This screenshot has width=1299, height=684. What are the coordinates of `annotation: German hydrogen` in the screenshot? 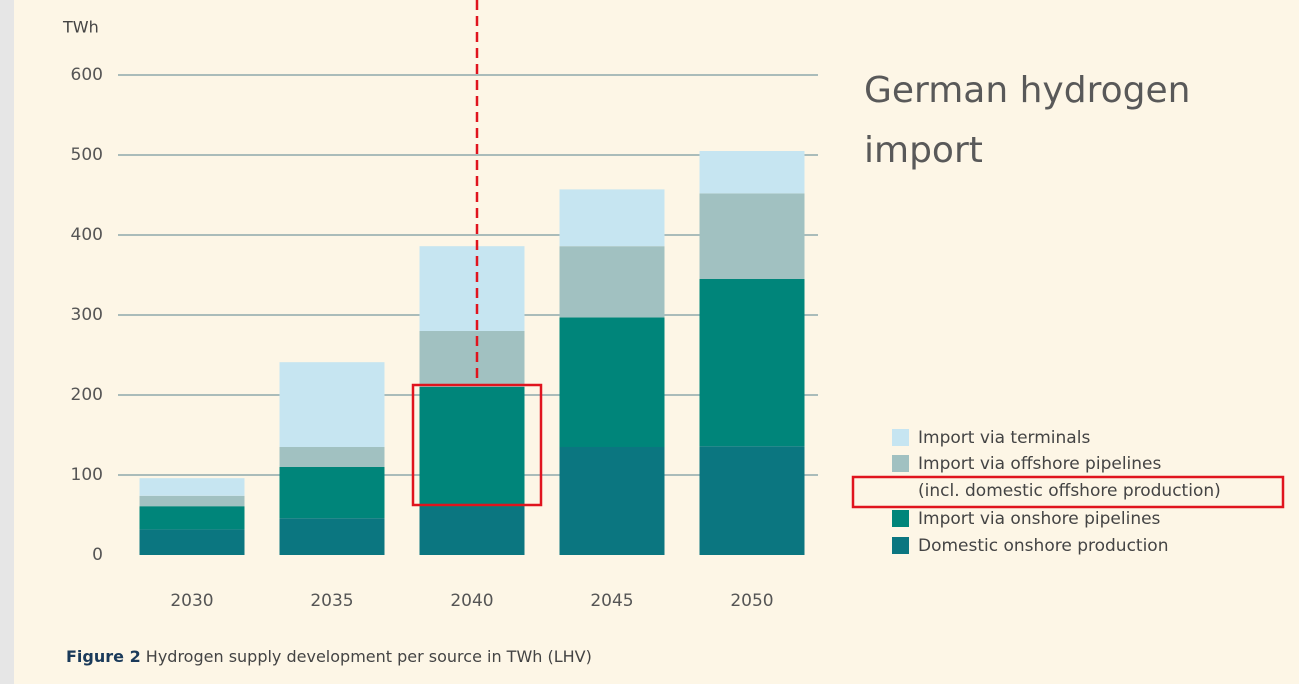 It's located at (1027, 90).